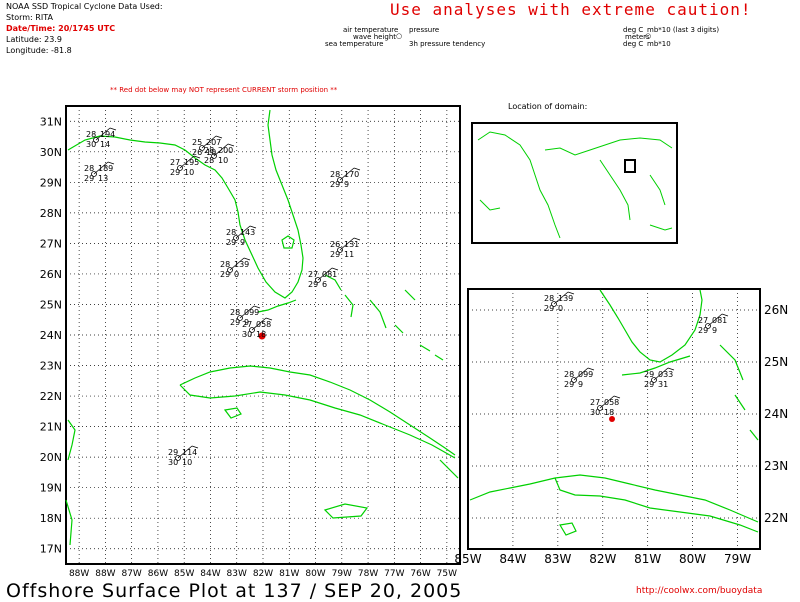 This screenshot has height=602, width=800. I want to click on svg-text: 11, so click(349, 254).